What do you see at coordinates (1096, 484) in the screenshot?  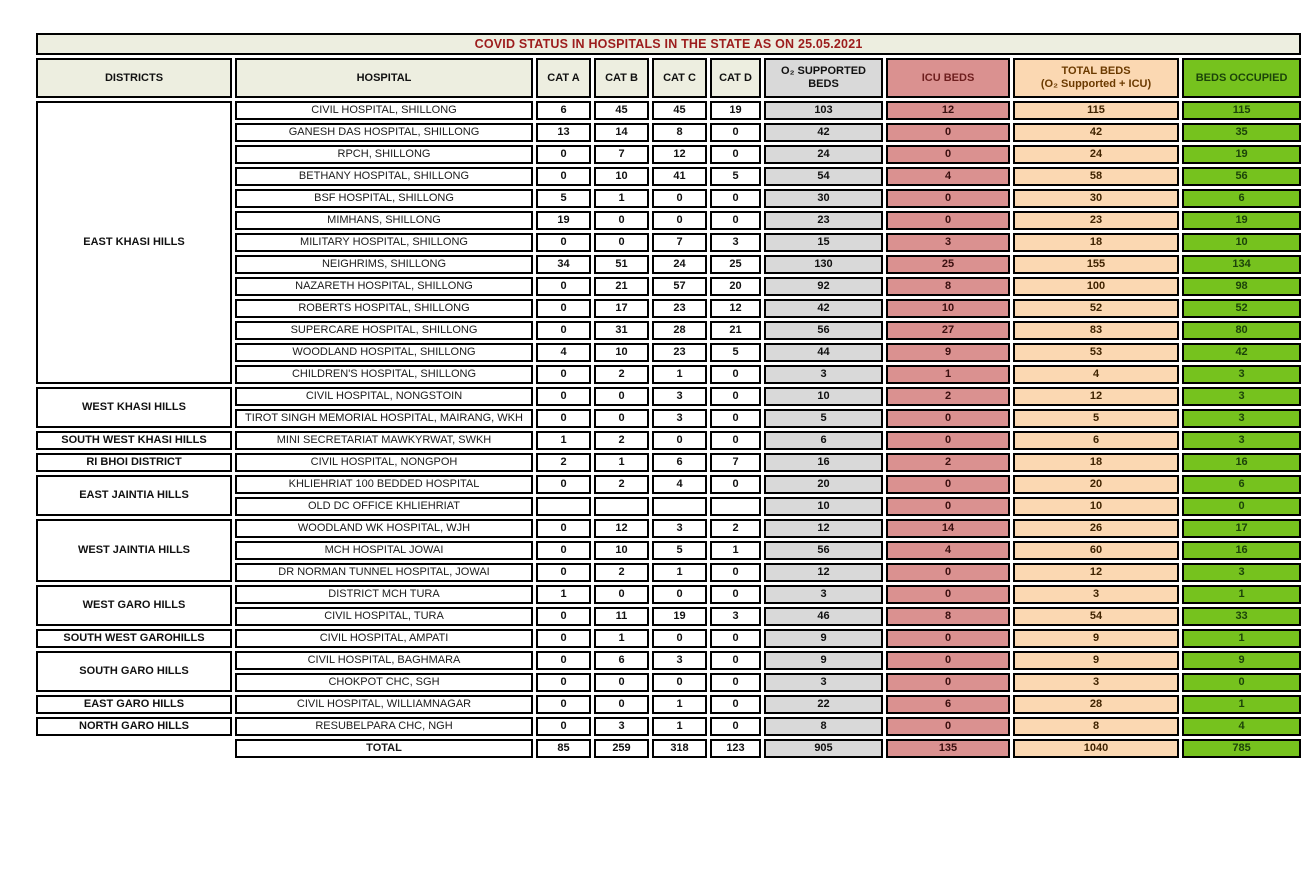 I see `total-beds-cell: 20` at bounding box center [1096, 484].